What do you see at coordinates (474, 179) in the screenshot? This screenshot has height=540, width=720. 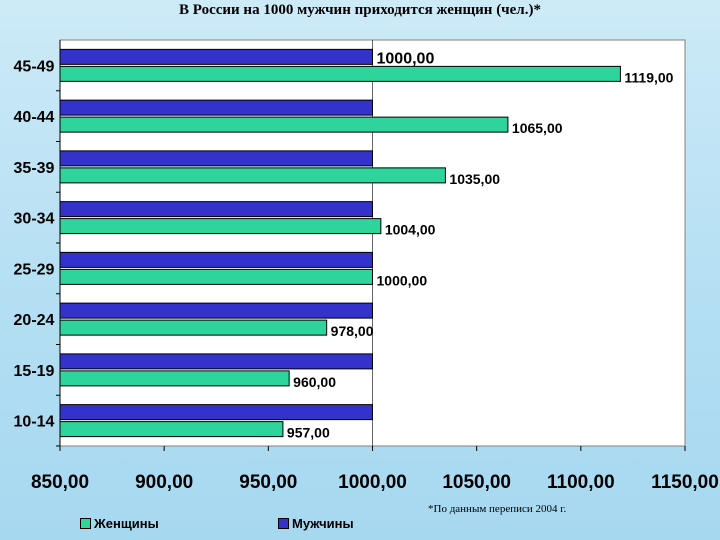 I see `data-label-women: 1035,00` at bounding box center [474, 179].